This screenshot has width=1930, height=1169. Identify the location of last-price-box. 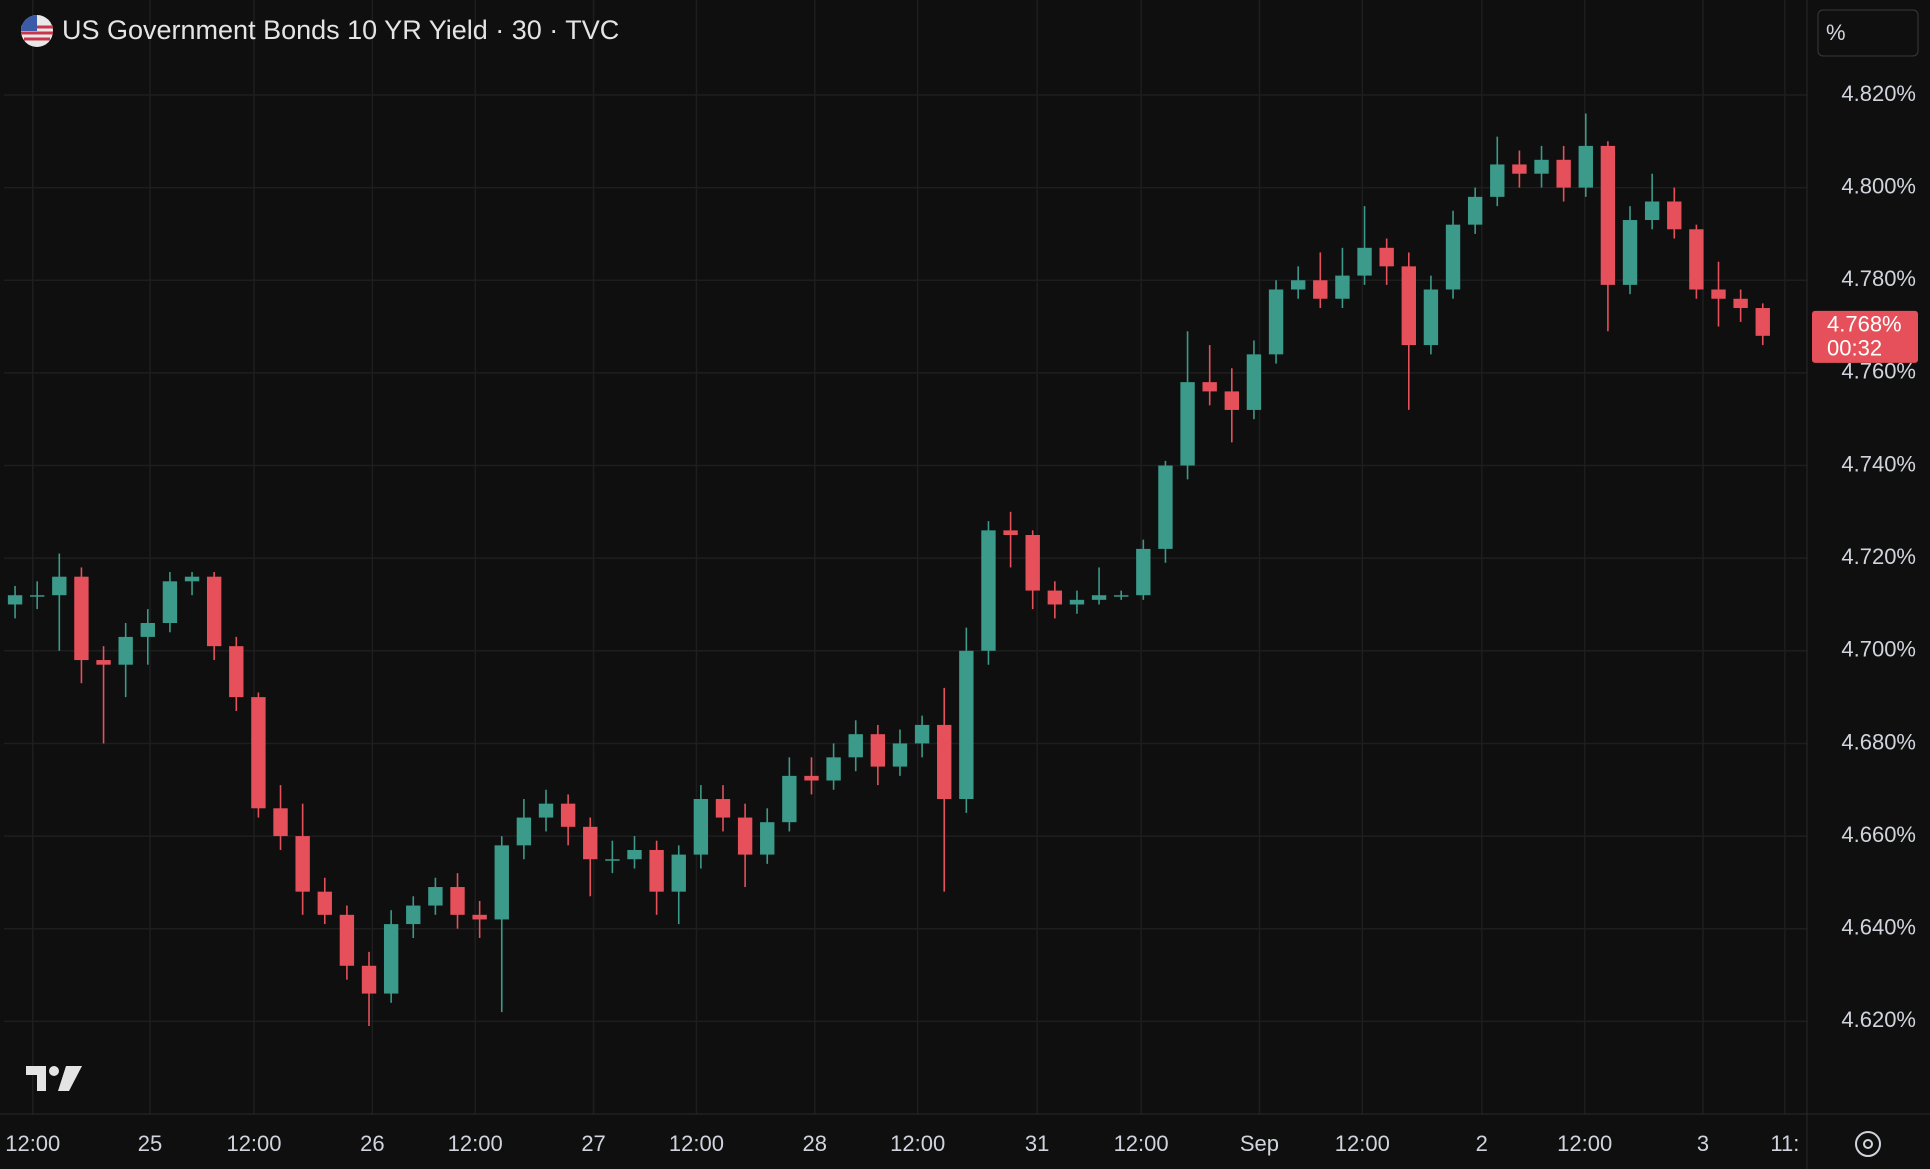
(1865, 336).